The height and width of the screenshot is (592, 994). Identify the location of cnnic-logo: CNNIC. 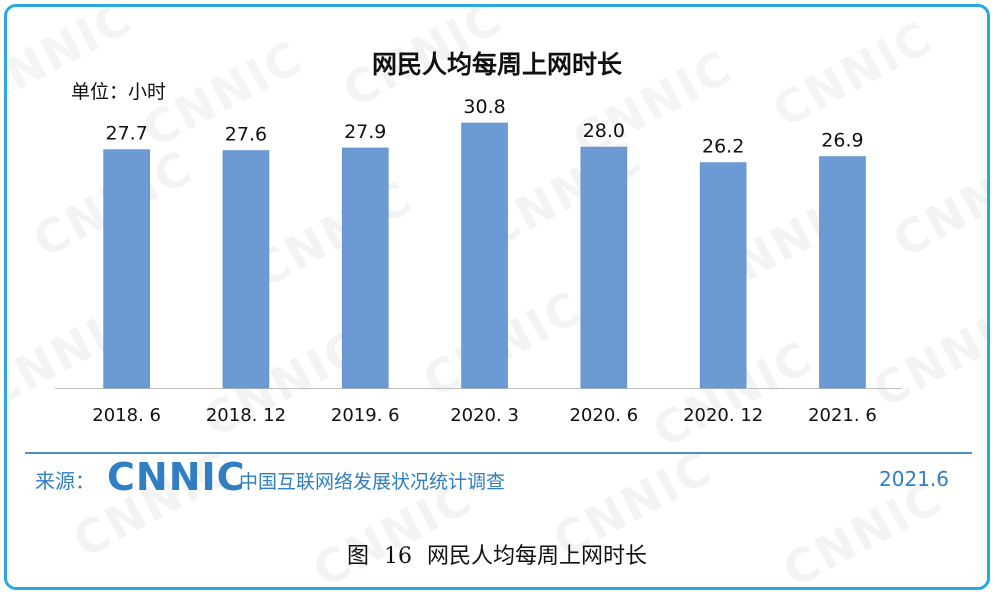
(176, 477).